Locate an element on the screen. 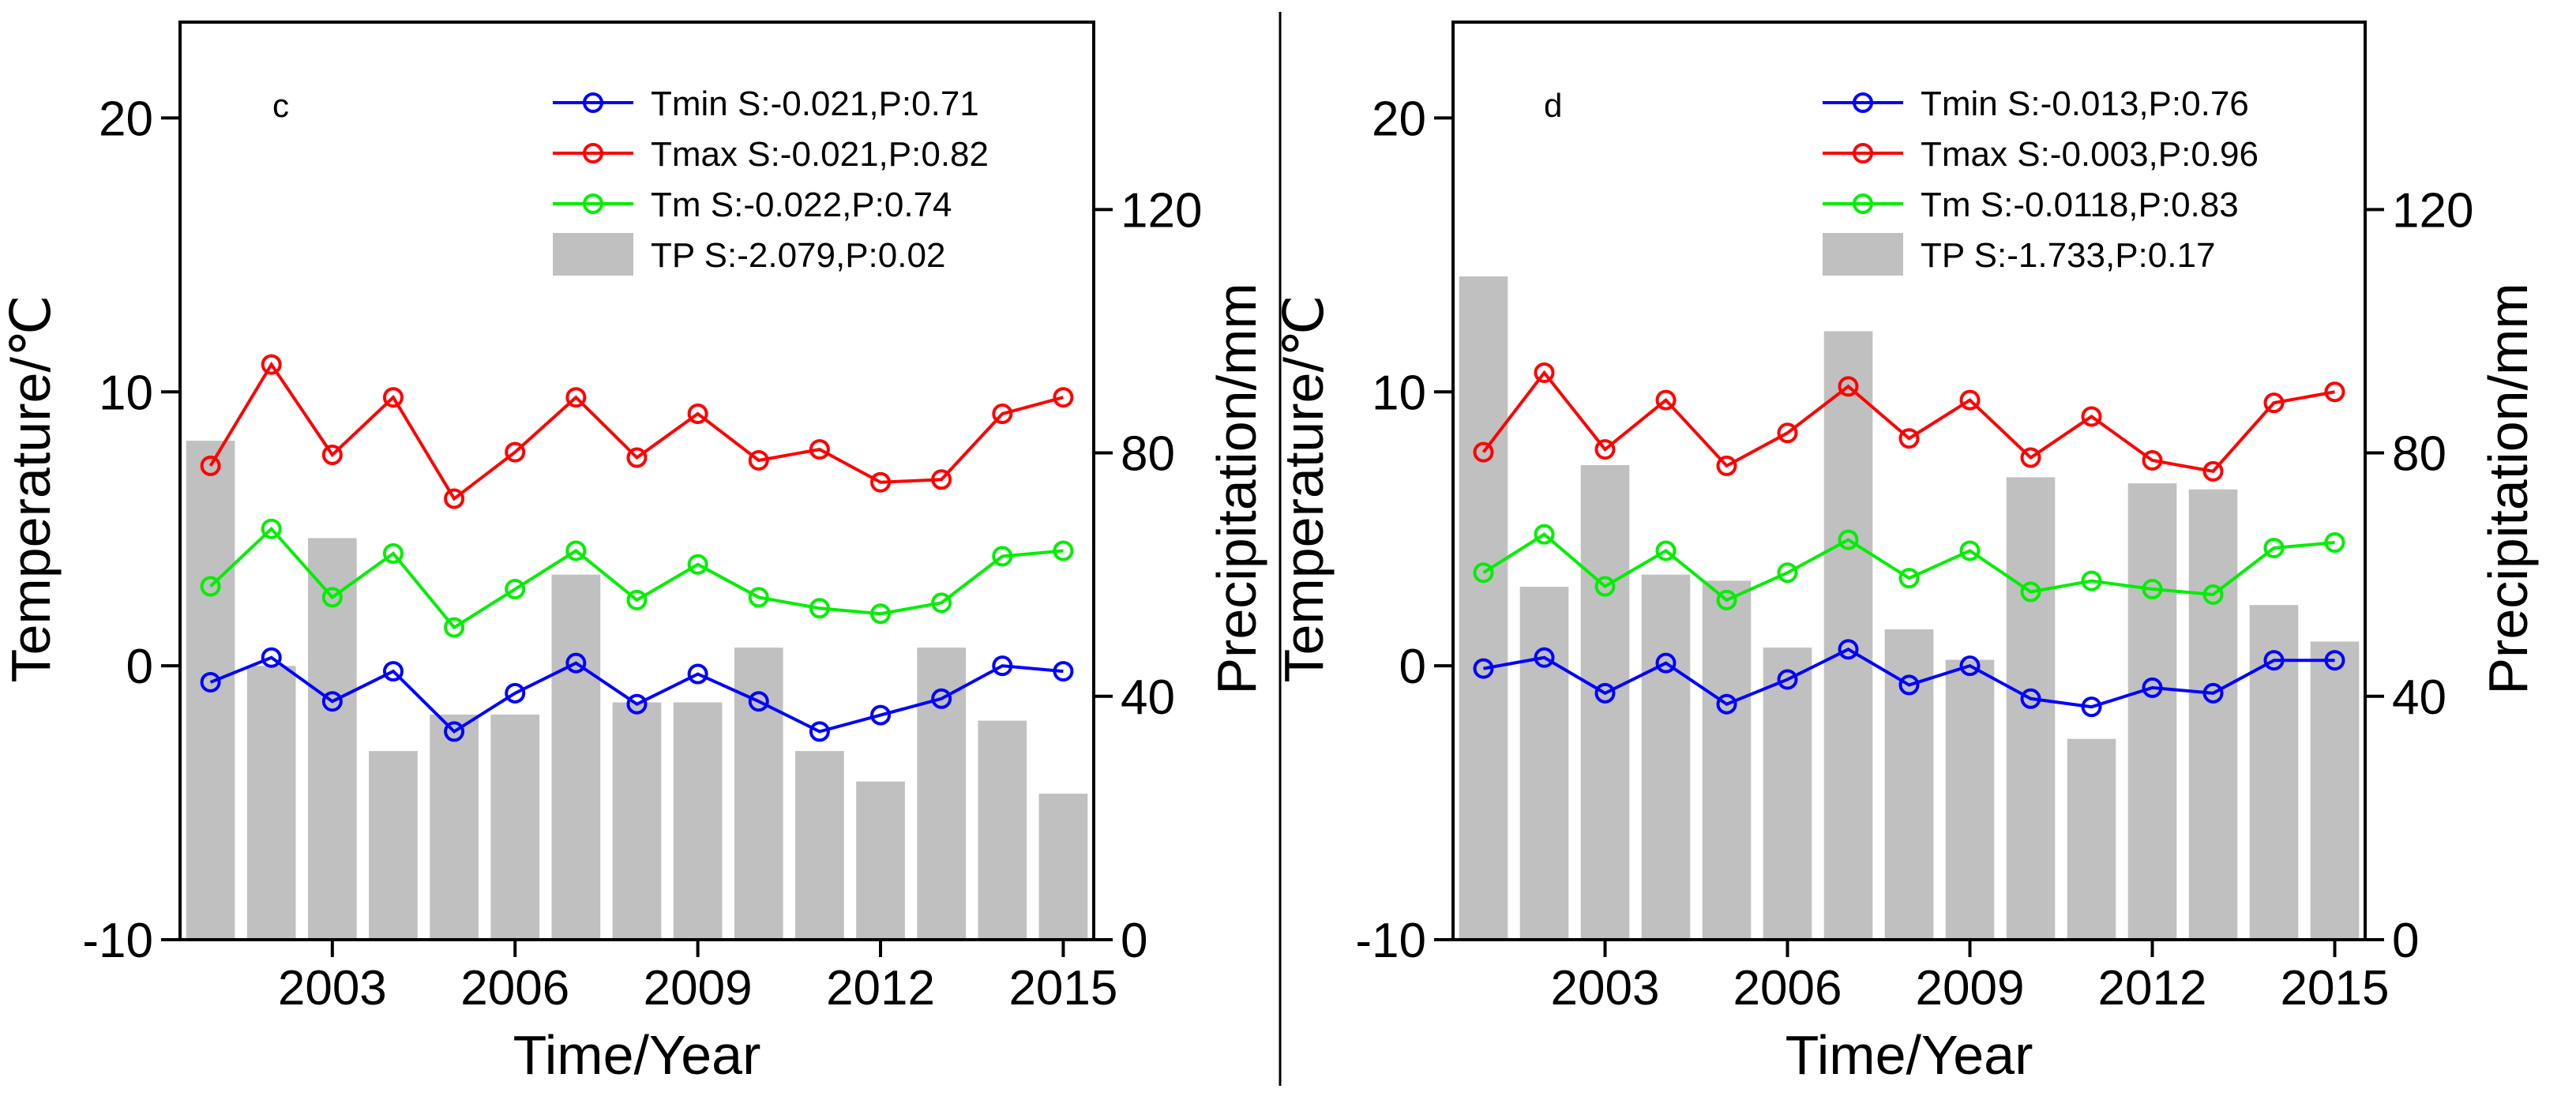  legend-label-tm: Tm S:-0.0118,P:0.83 is located at coordinates (2080, 205).